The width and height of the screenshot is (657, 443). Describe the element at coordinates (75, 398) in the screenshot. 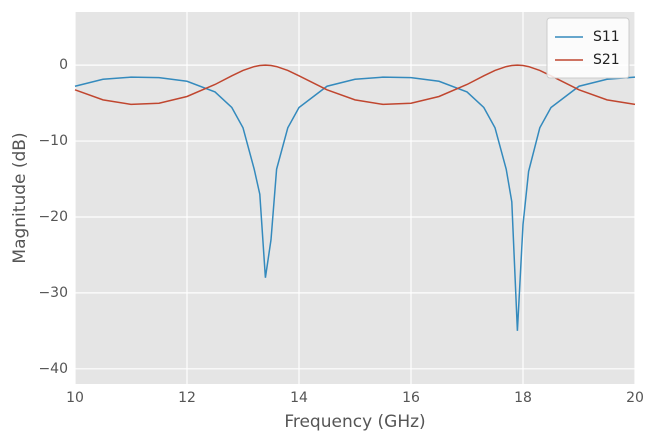

I see `x-tick-label: 10` at that location.